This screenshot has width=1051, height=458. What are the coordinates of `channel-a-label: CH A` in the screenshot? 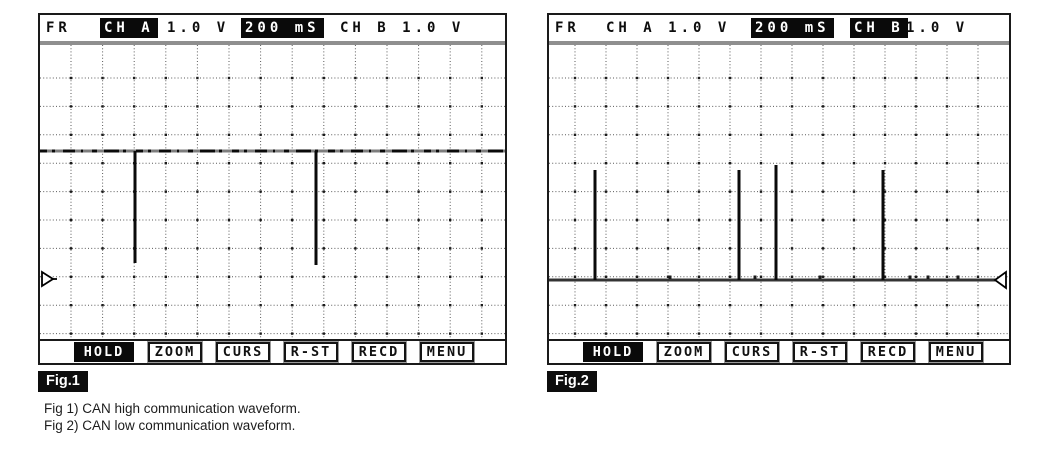 It's located at (129, 28).